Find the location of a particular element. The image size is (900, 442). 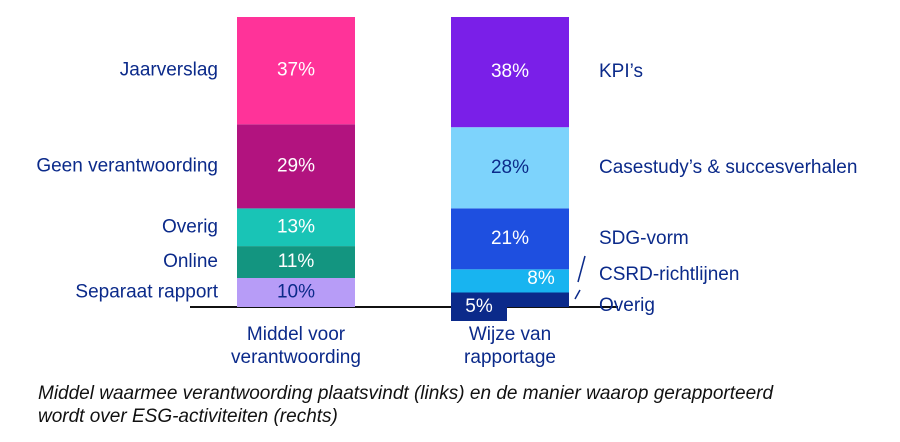

bar-segment-label-box is located at coordinates (479, 307).